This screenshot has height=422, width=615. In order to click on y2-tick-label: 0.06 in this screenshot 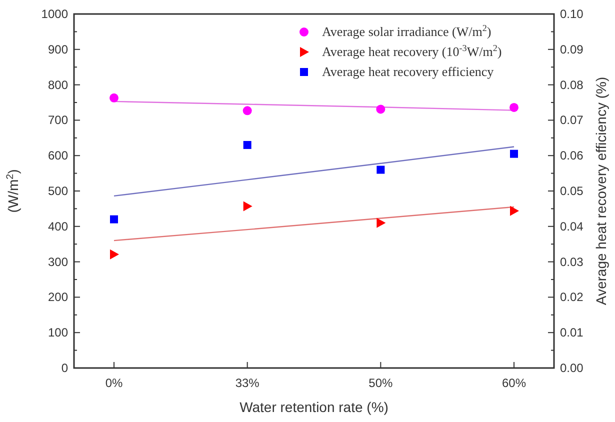, I will do `click(572, 155)`.